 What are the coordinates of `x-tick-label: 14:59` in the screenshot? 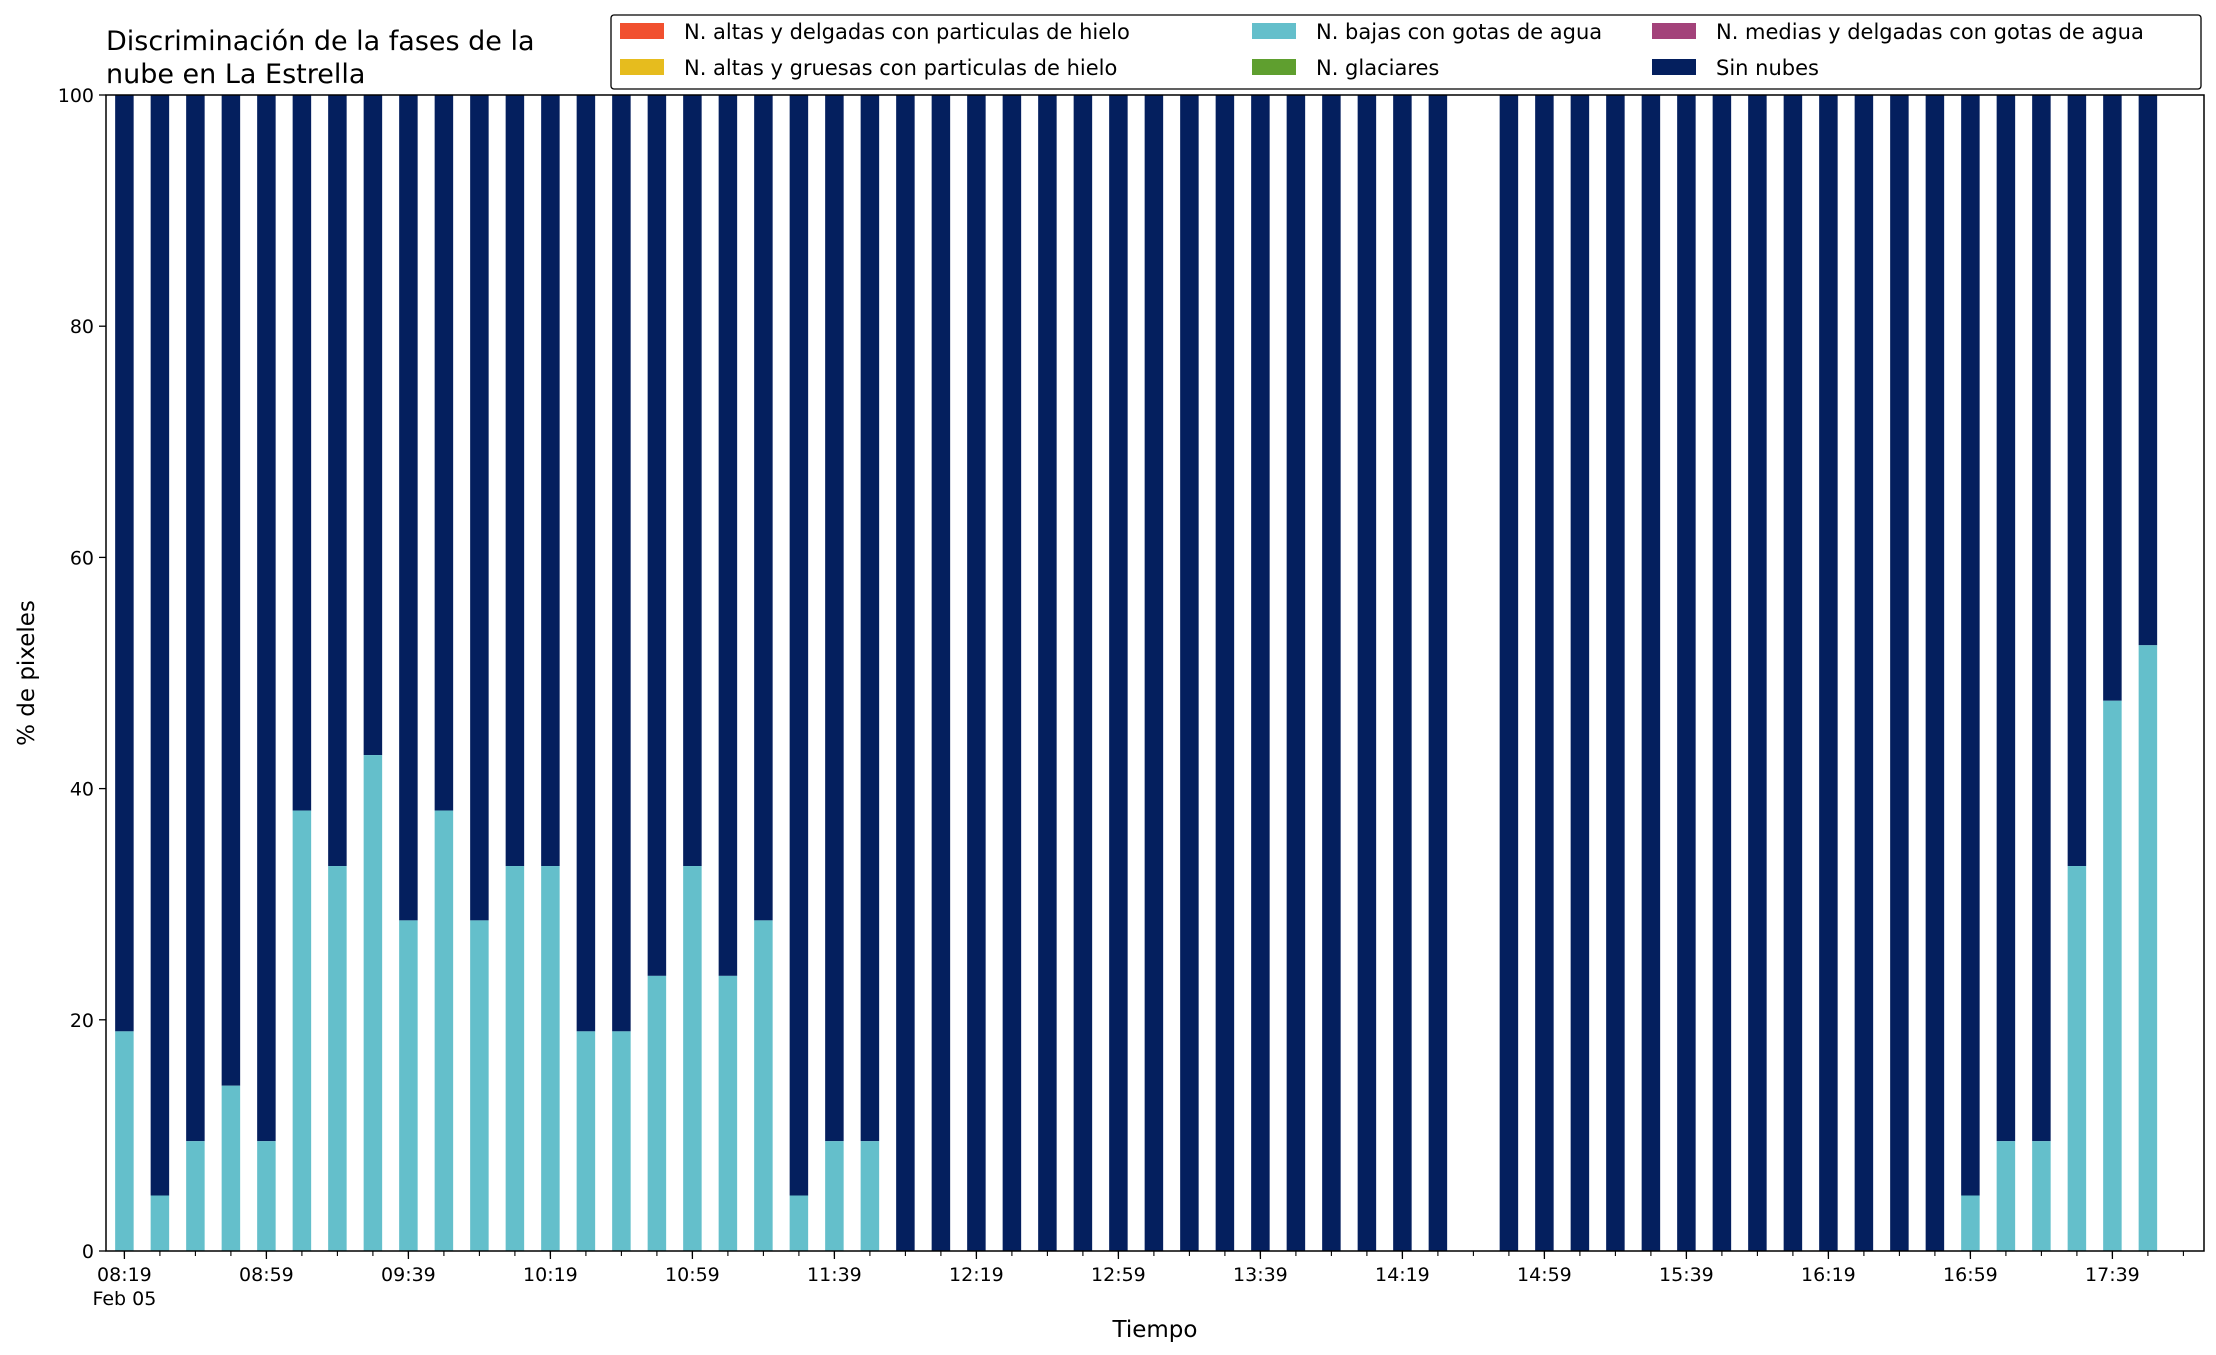 It's located at (1544, 1275).